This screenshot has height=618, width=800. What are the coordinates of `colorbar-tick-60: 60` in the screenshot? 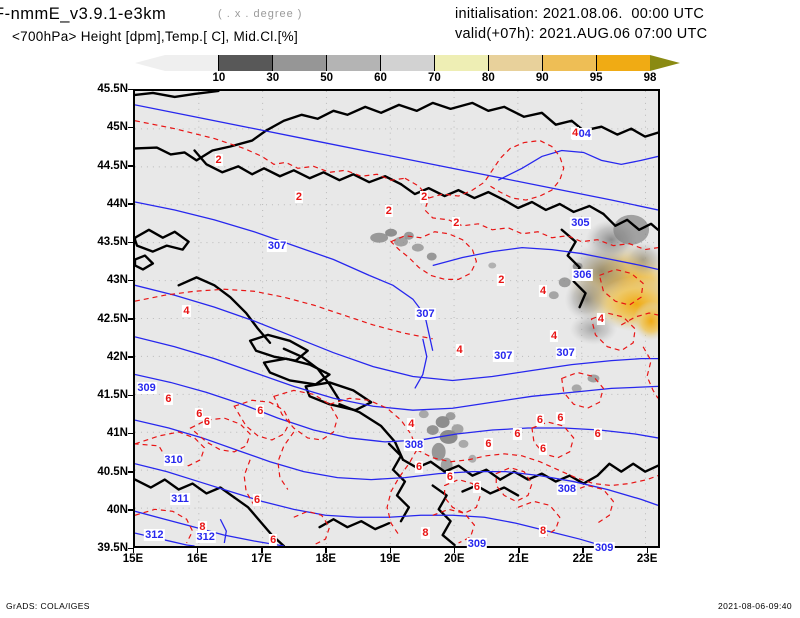 It's located at (380, 78).